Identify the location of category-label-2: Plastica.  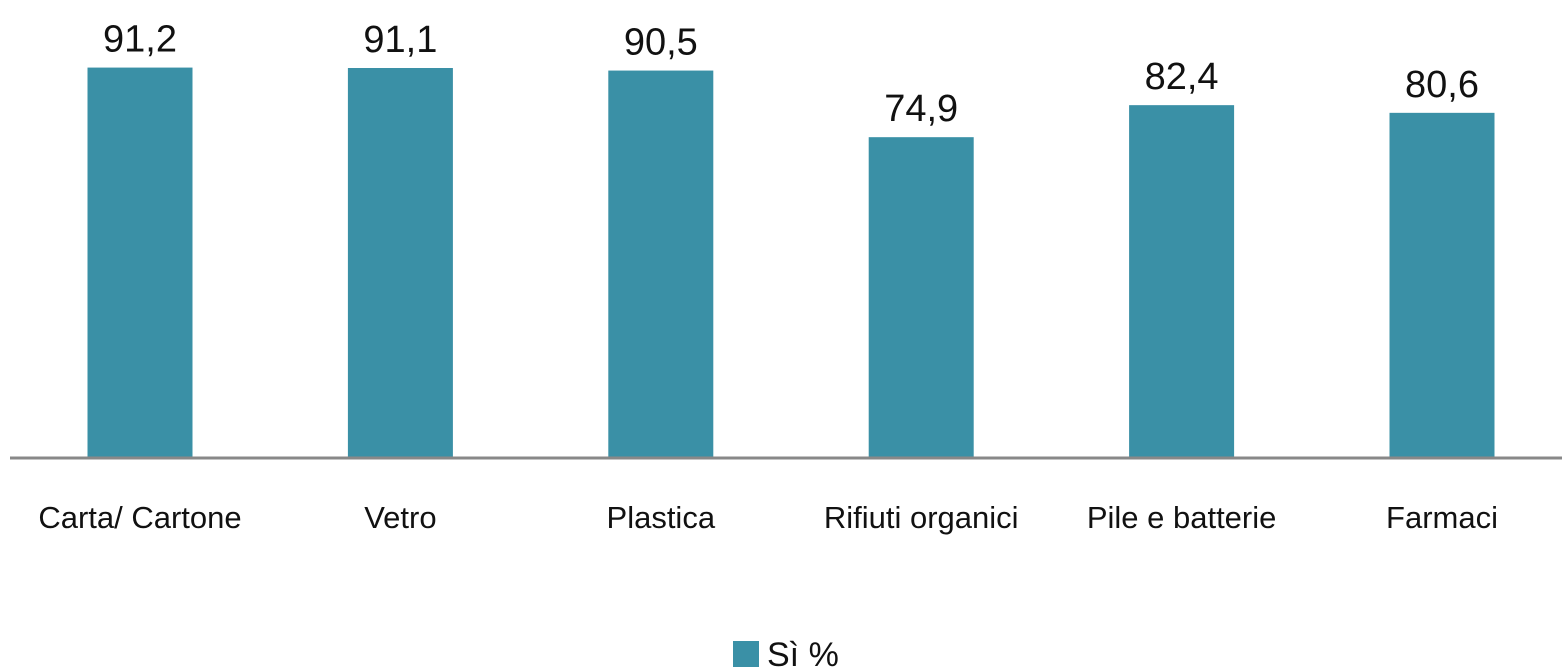
(661, 517).